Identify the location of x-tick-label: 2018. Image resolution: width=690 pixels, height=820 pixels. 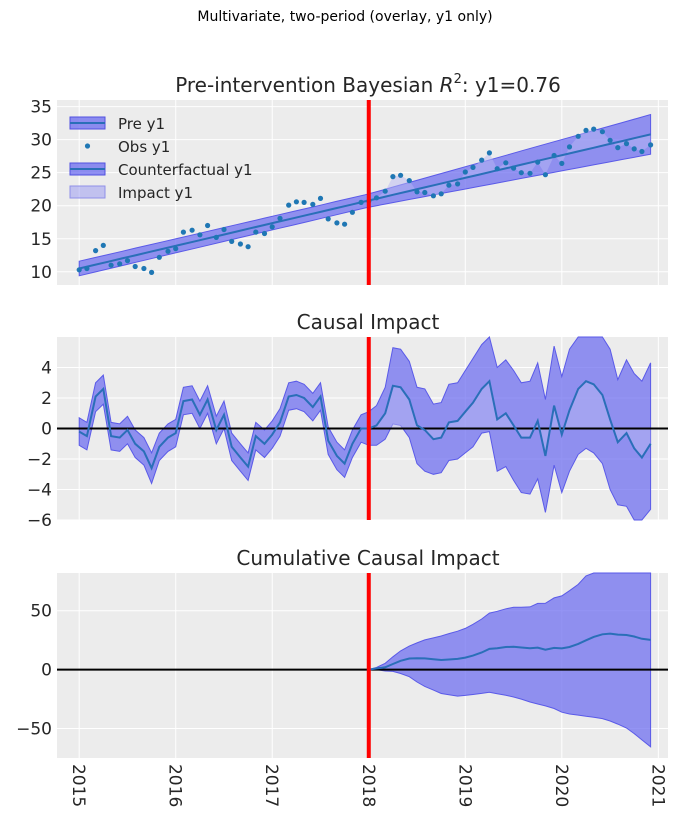
(368, 785).